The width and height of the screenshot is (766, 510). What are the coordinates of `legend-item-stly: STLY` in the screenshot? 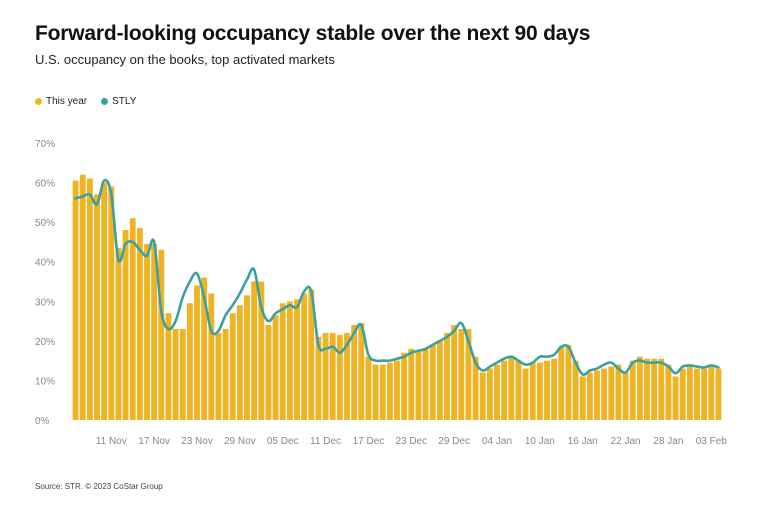 It's located at (118, 101).